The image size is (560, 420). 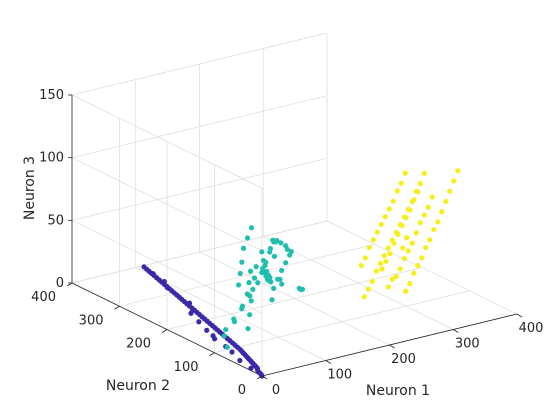 I want to click on y-tick-label: 200, so click(x=138, y=344).